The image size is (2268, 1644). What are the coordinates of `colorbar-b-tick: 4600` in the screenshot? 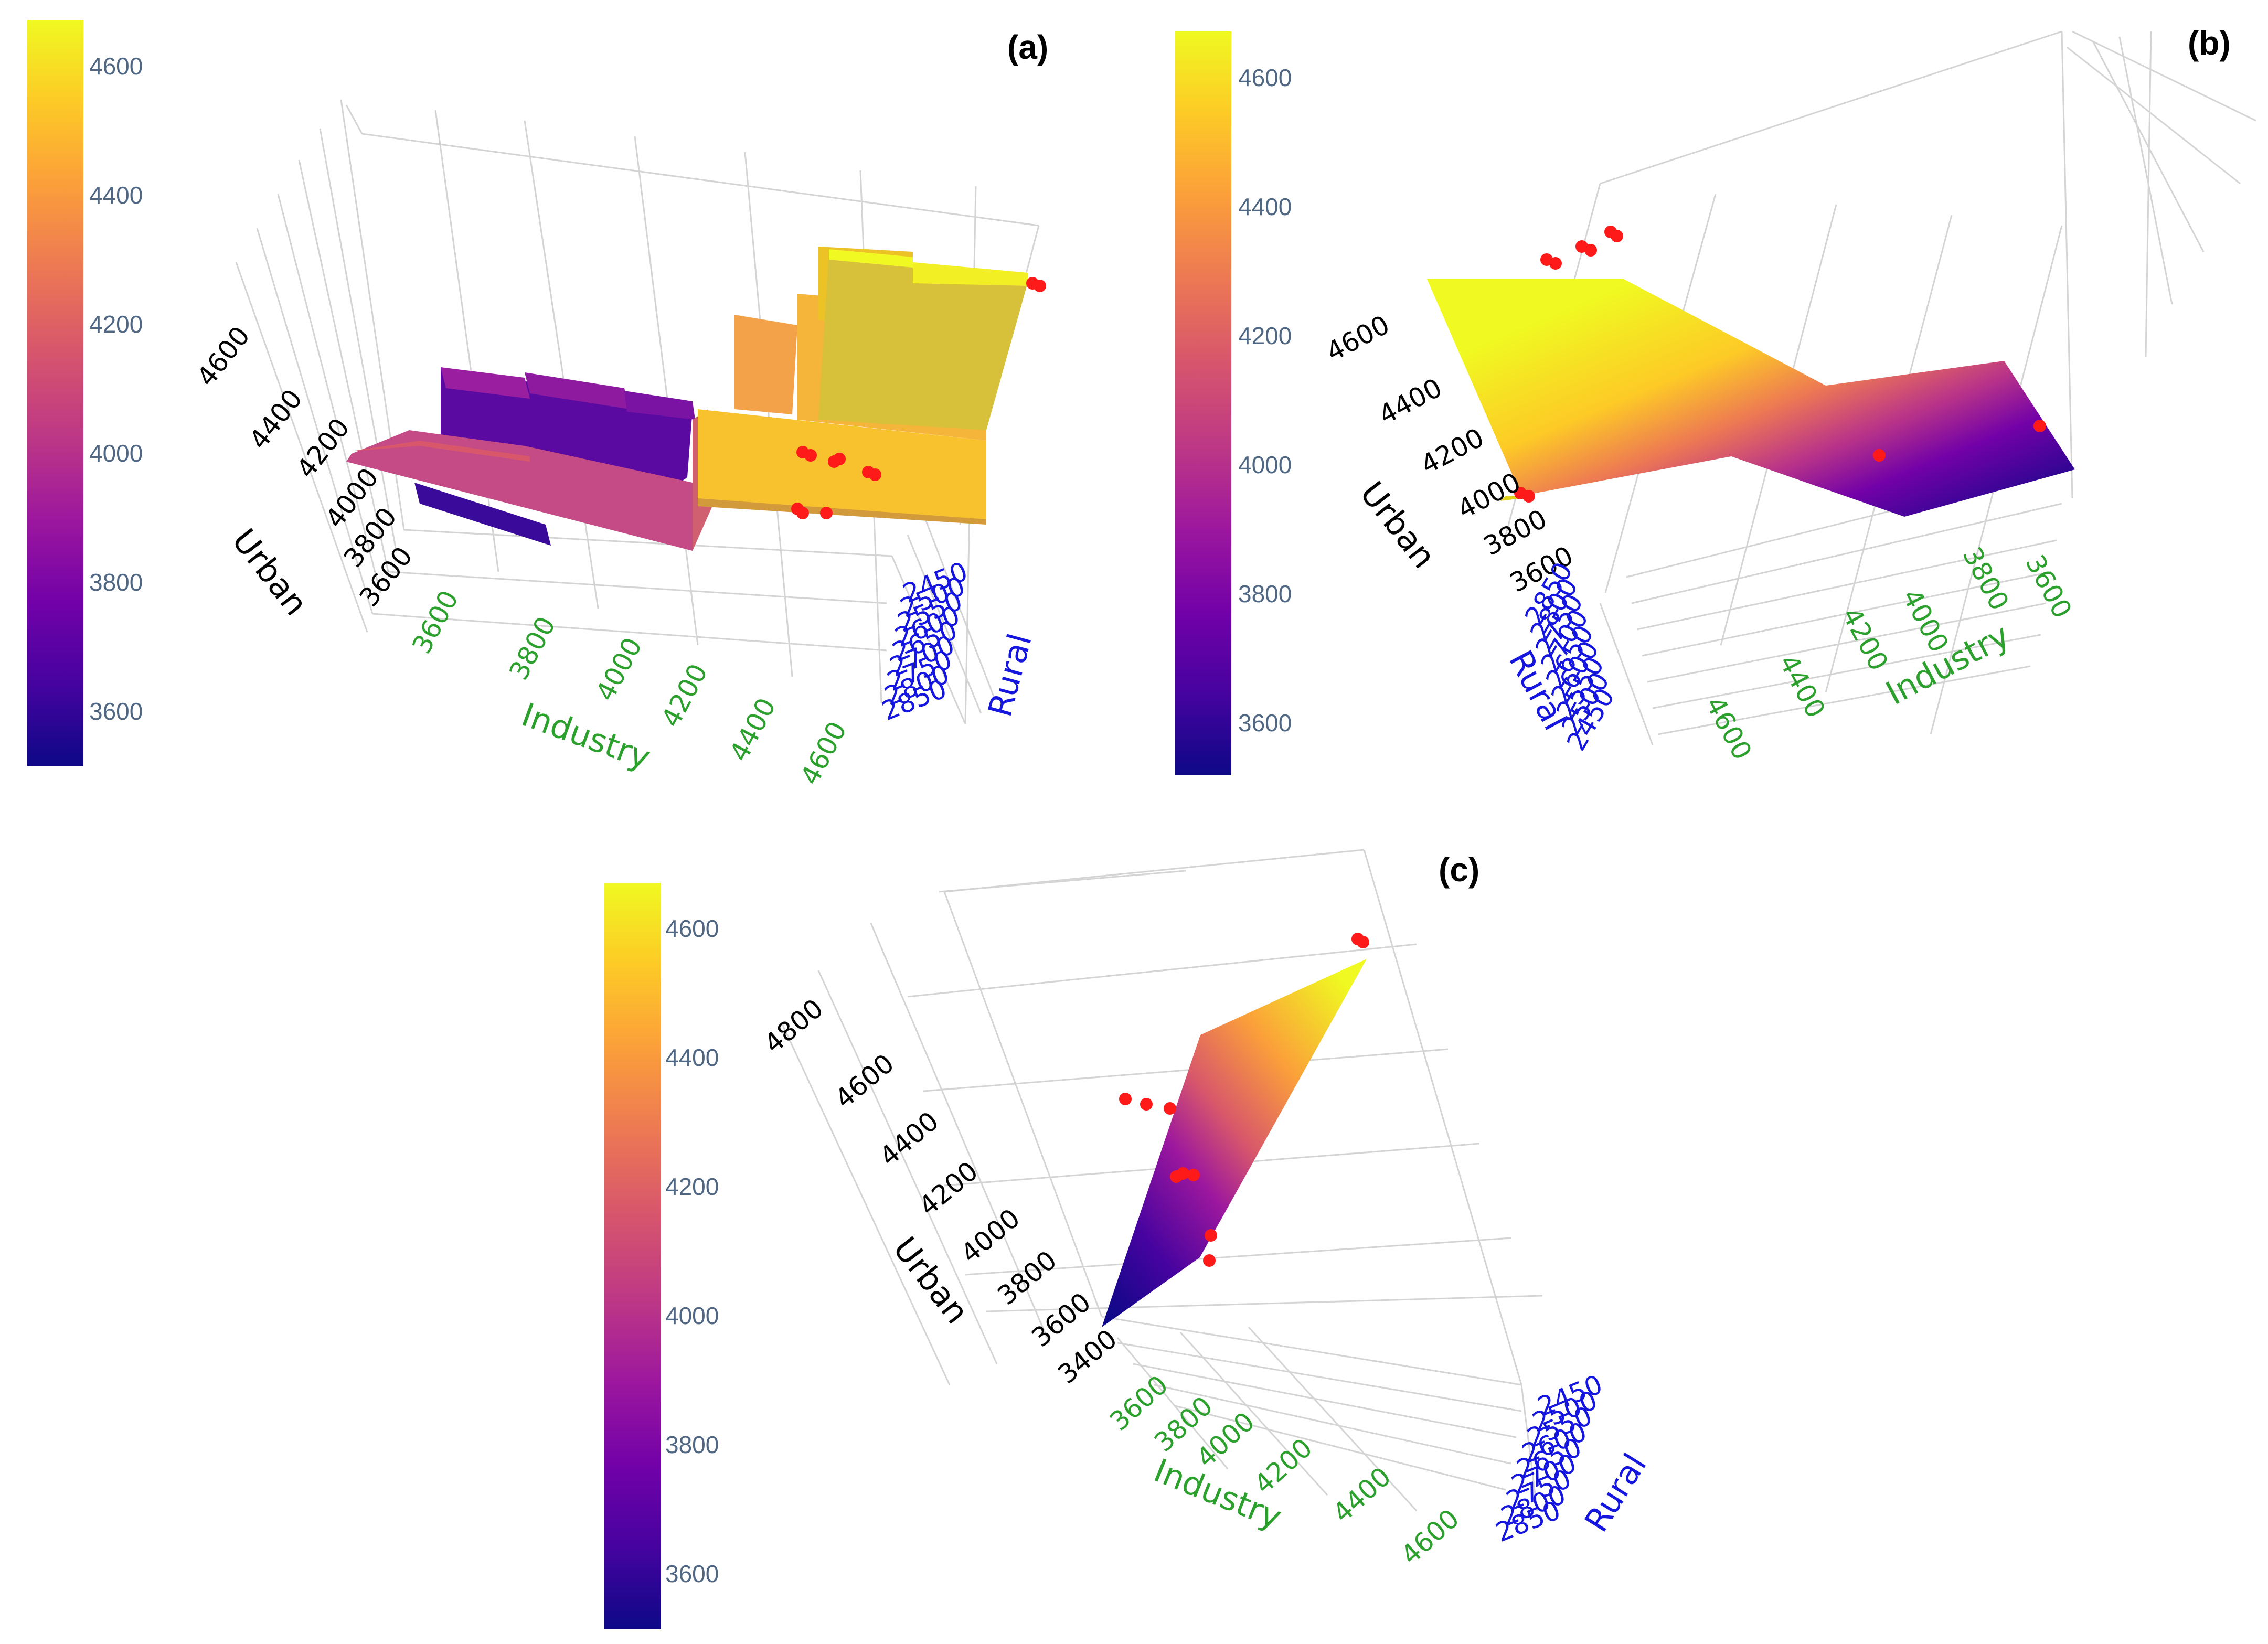 It's located at (1265, 77).